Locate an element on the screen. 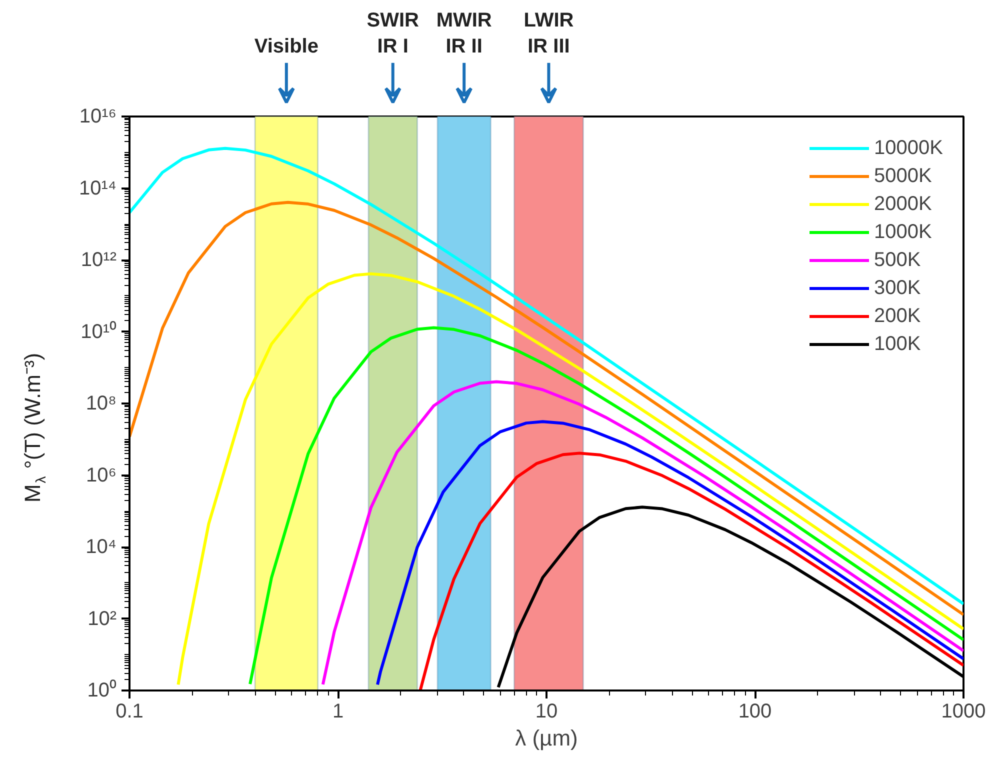 This screenshot has height=775, width=991. band-label: Visible is located at coordinates (286, 47).